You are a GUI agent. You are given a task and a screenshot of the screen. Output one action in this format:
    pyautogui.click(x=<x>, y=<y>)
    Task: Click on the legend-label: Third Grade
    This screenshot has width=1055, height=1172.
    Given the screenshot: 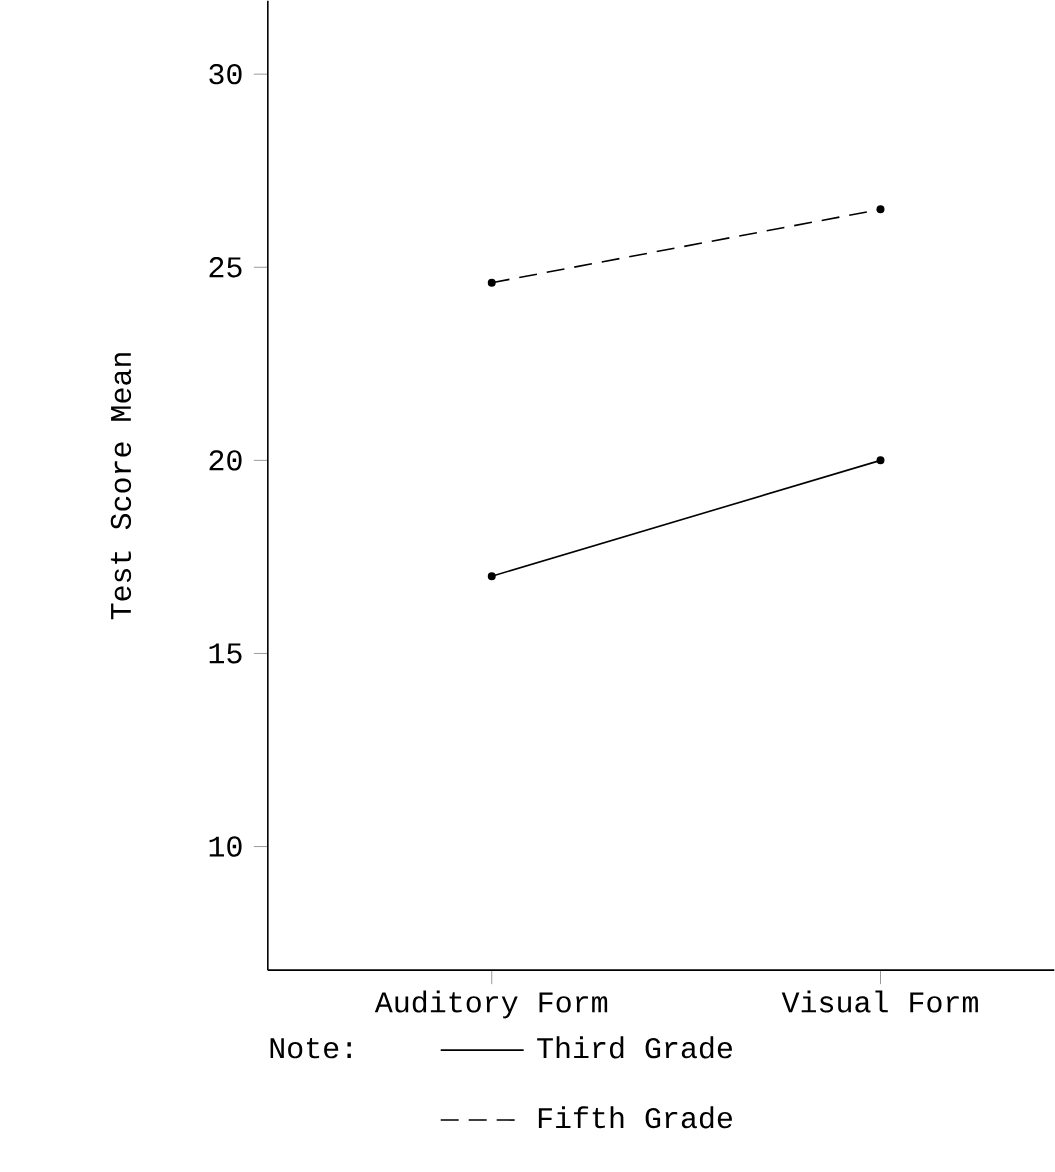 What is the action you would take?
    pyautogui.click(x=634, y=1047)
    